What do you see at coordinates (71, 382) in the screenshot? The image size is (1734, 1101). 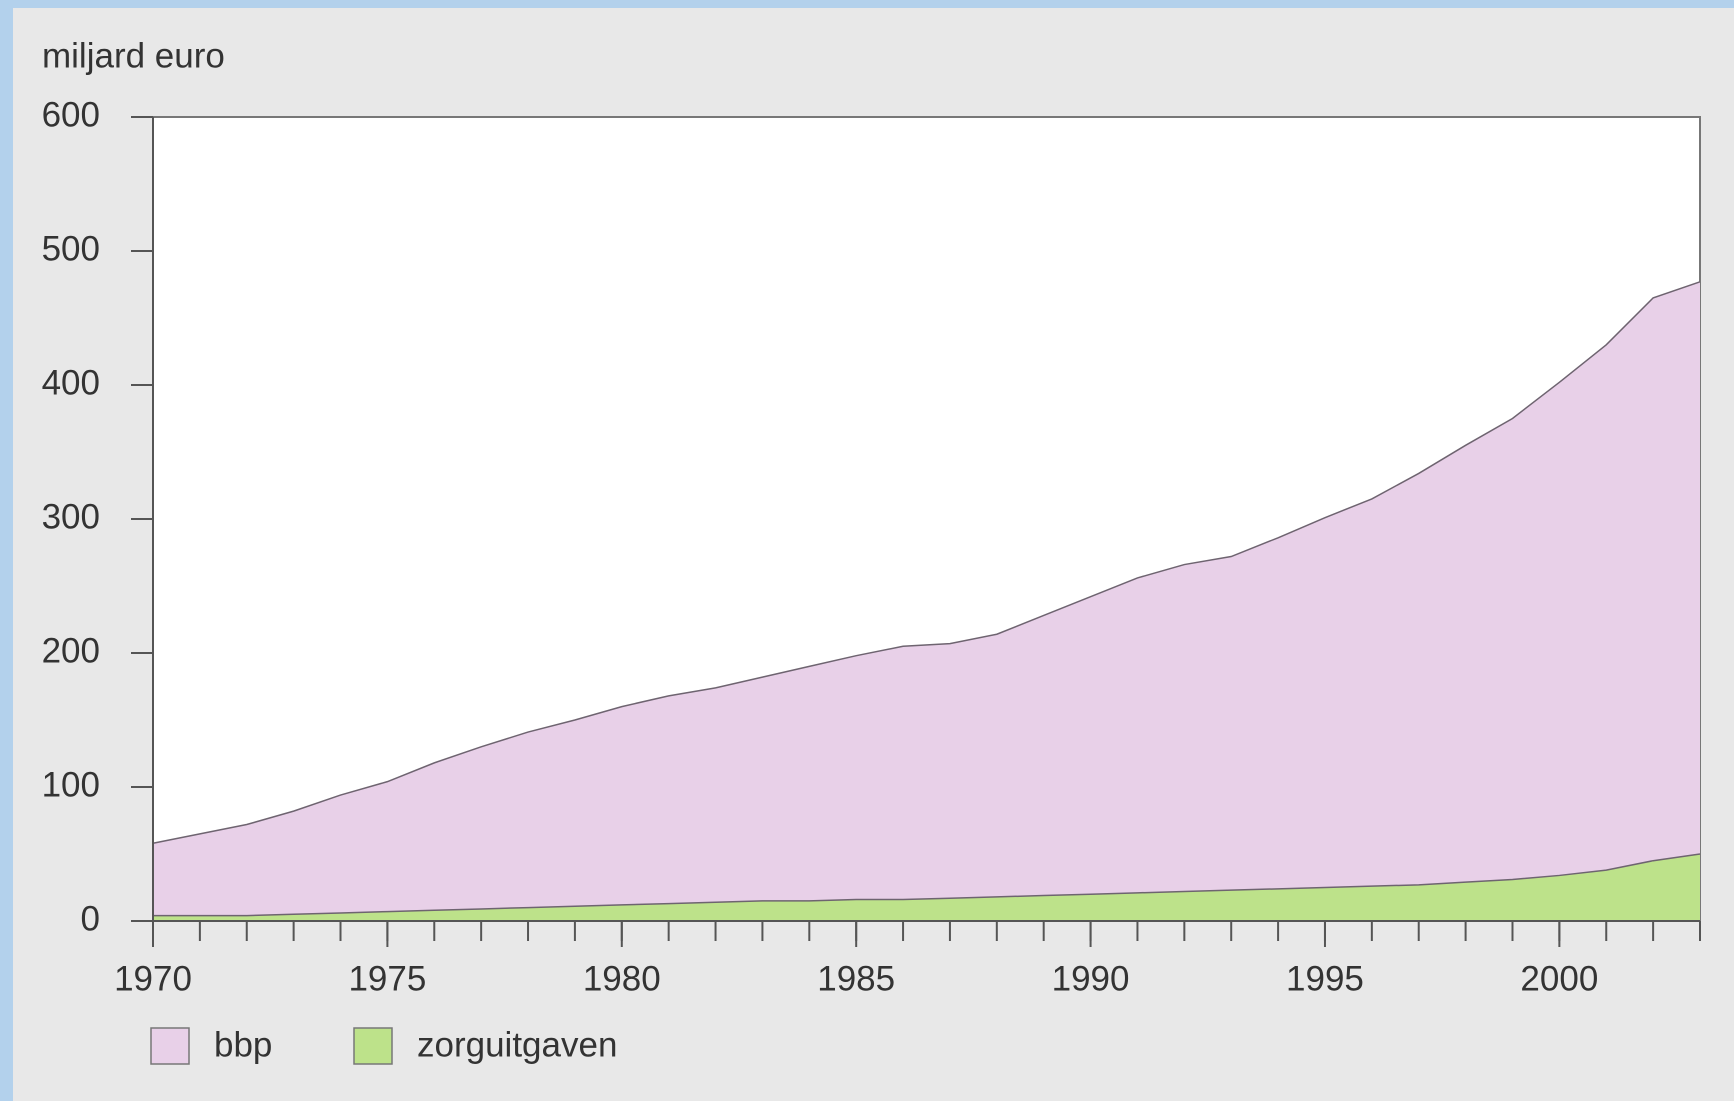 I see `y-tick-label: 400` at bounding box center [71, 382].